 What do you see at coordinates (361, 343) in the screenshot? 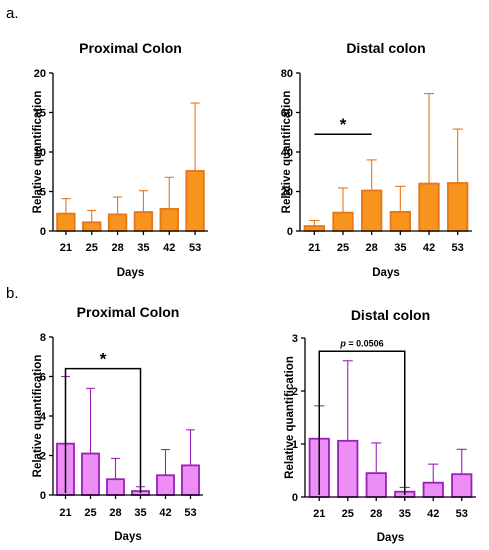
I see `significance-label: p = 0.0506` at bounding box center [361, 343].